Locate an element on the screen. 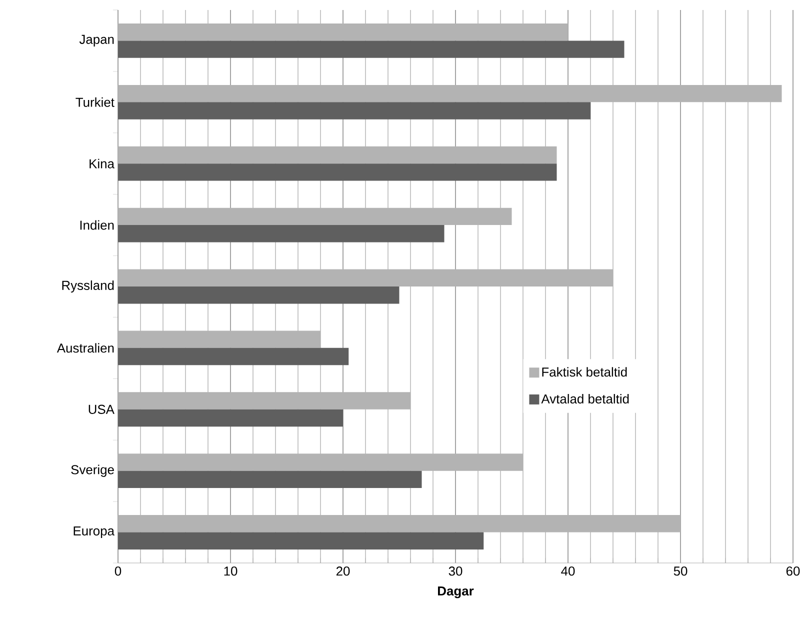 This screenshot has height=621, width=806. x-tick-label: 10 is located at coordinates (231, 571).